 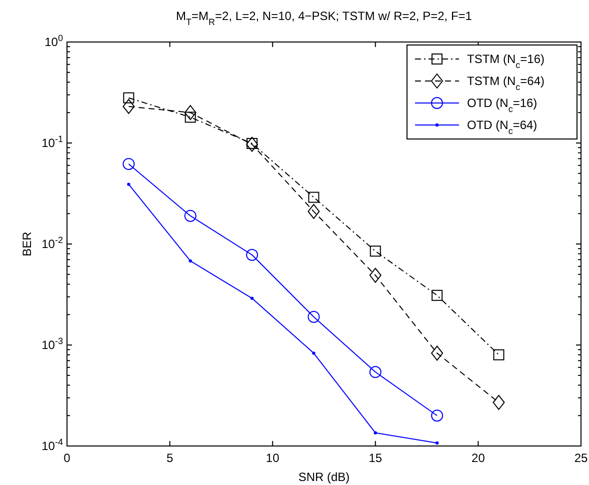 I want to click on x-axis-title: SNR (dB), so click(x=324, y=477).